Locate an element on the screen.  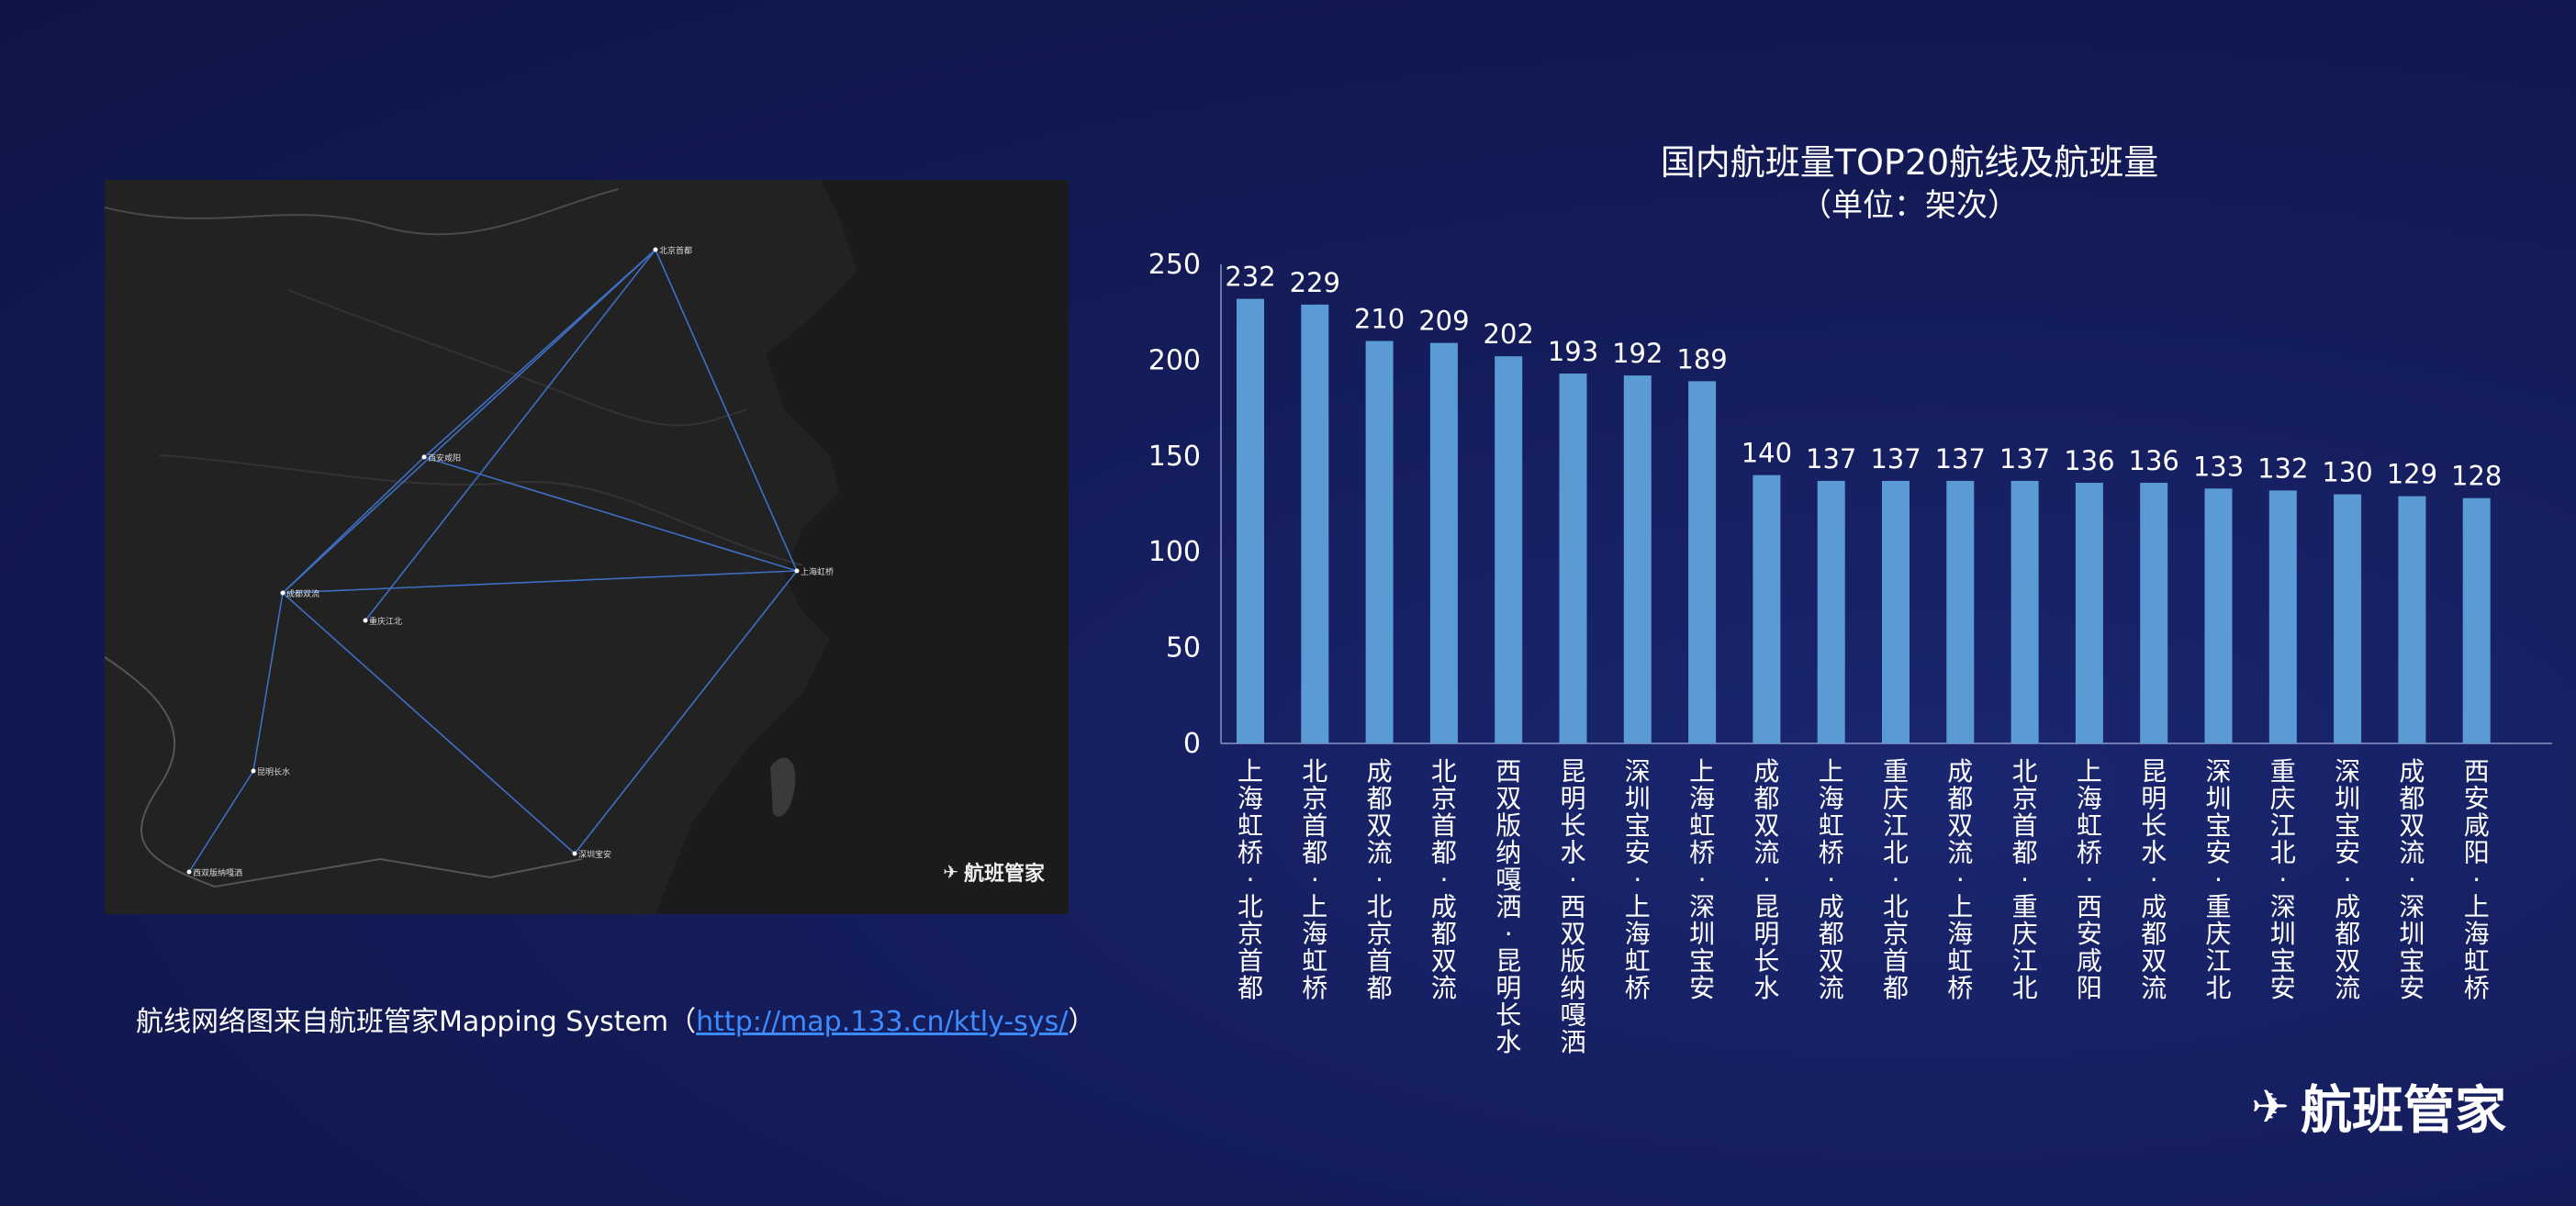
x-tick-label: 上海虹桥·深圳宝安 is located at coordinates (1702, 879).